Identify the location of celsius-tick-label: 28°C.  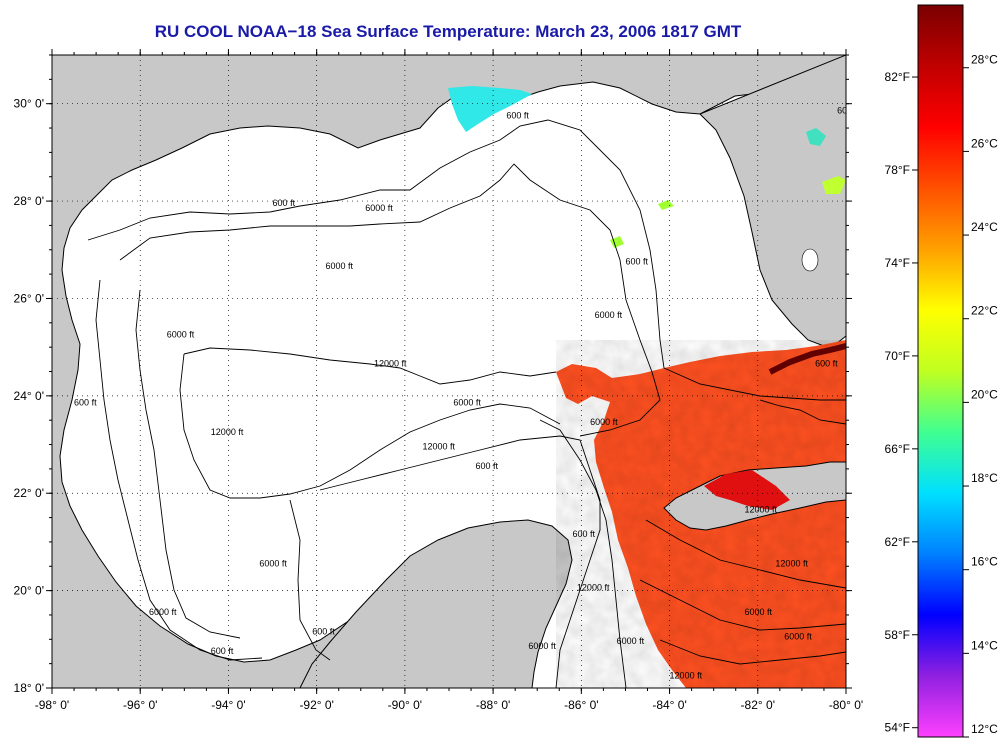
(984, 60).